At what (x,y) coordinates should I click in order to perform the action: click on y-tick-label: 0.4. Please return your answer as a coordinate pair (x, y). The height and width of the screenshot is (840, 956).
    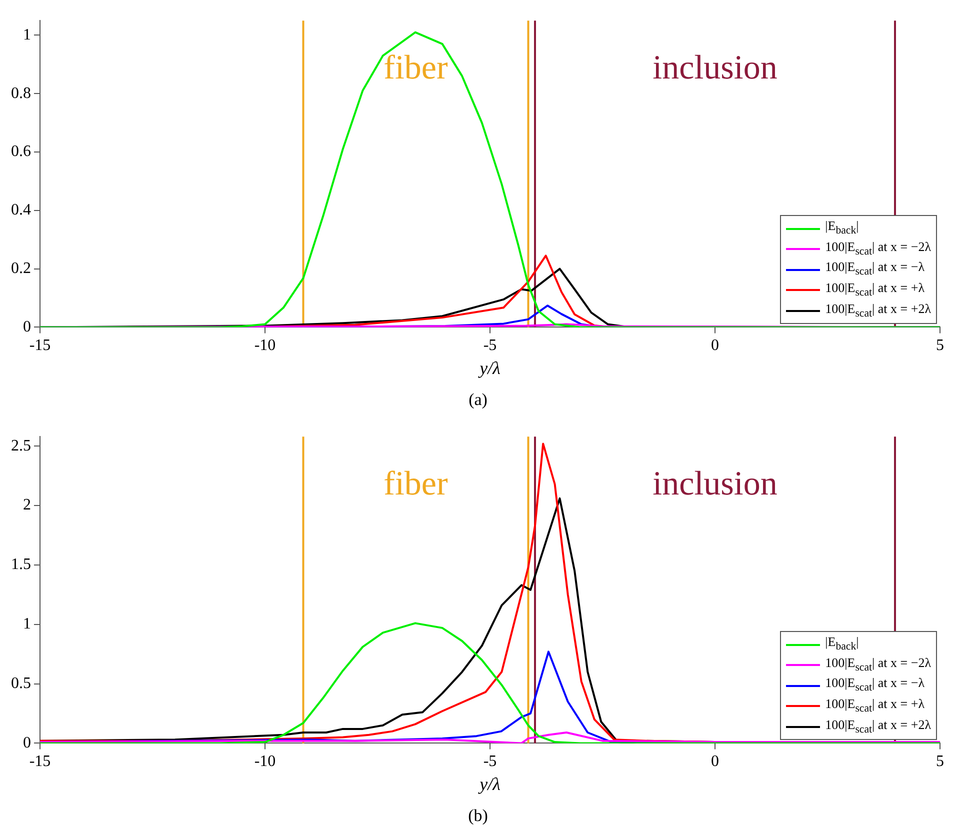
    Looking at the image, I should click on (21, 210).